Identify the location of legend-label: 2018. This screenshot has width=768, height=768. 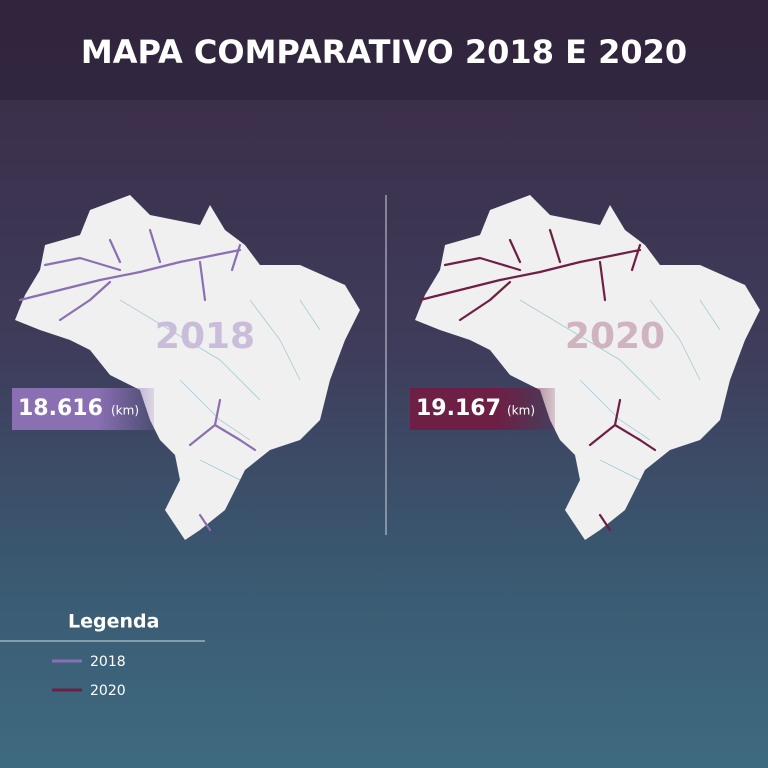
(108, 662).